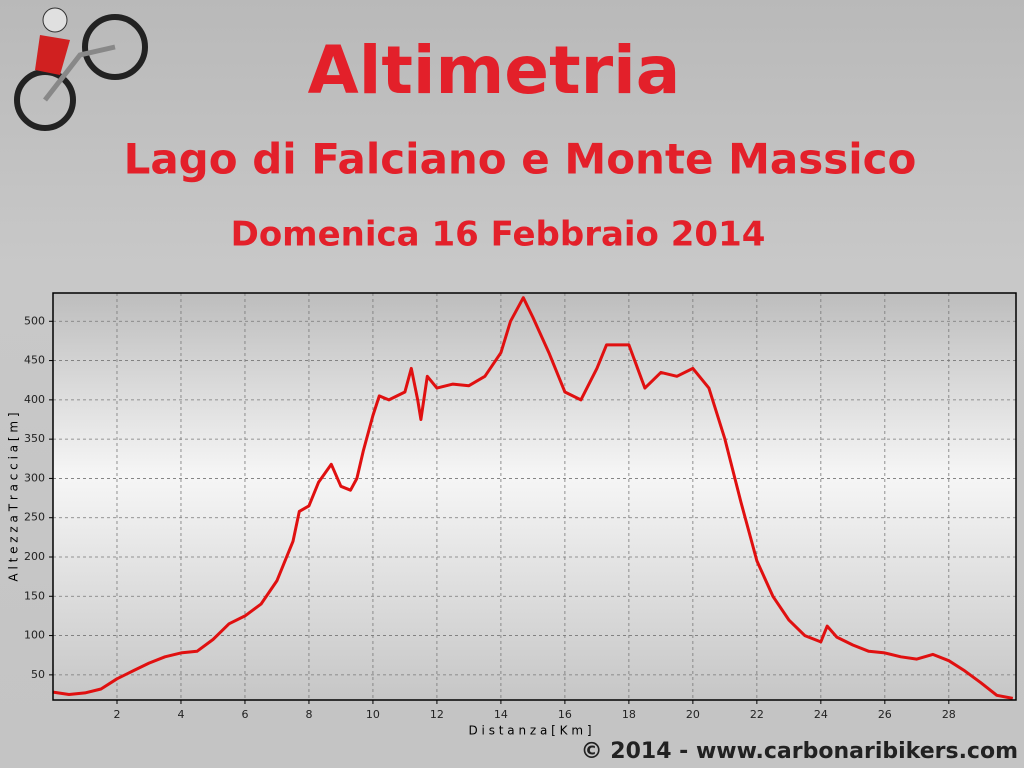 The height and width of the screenshot is (772, 1024). What do you see at coordinates (437, 714) in the screenshot?
I see `x-tick-label: 12` at bounding box center [437, 714].